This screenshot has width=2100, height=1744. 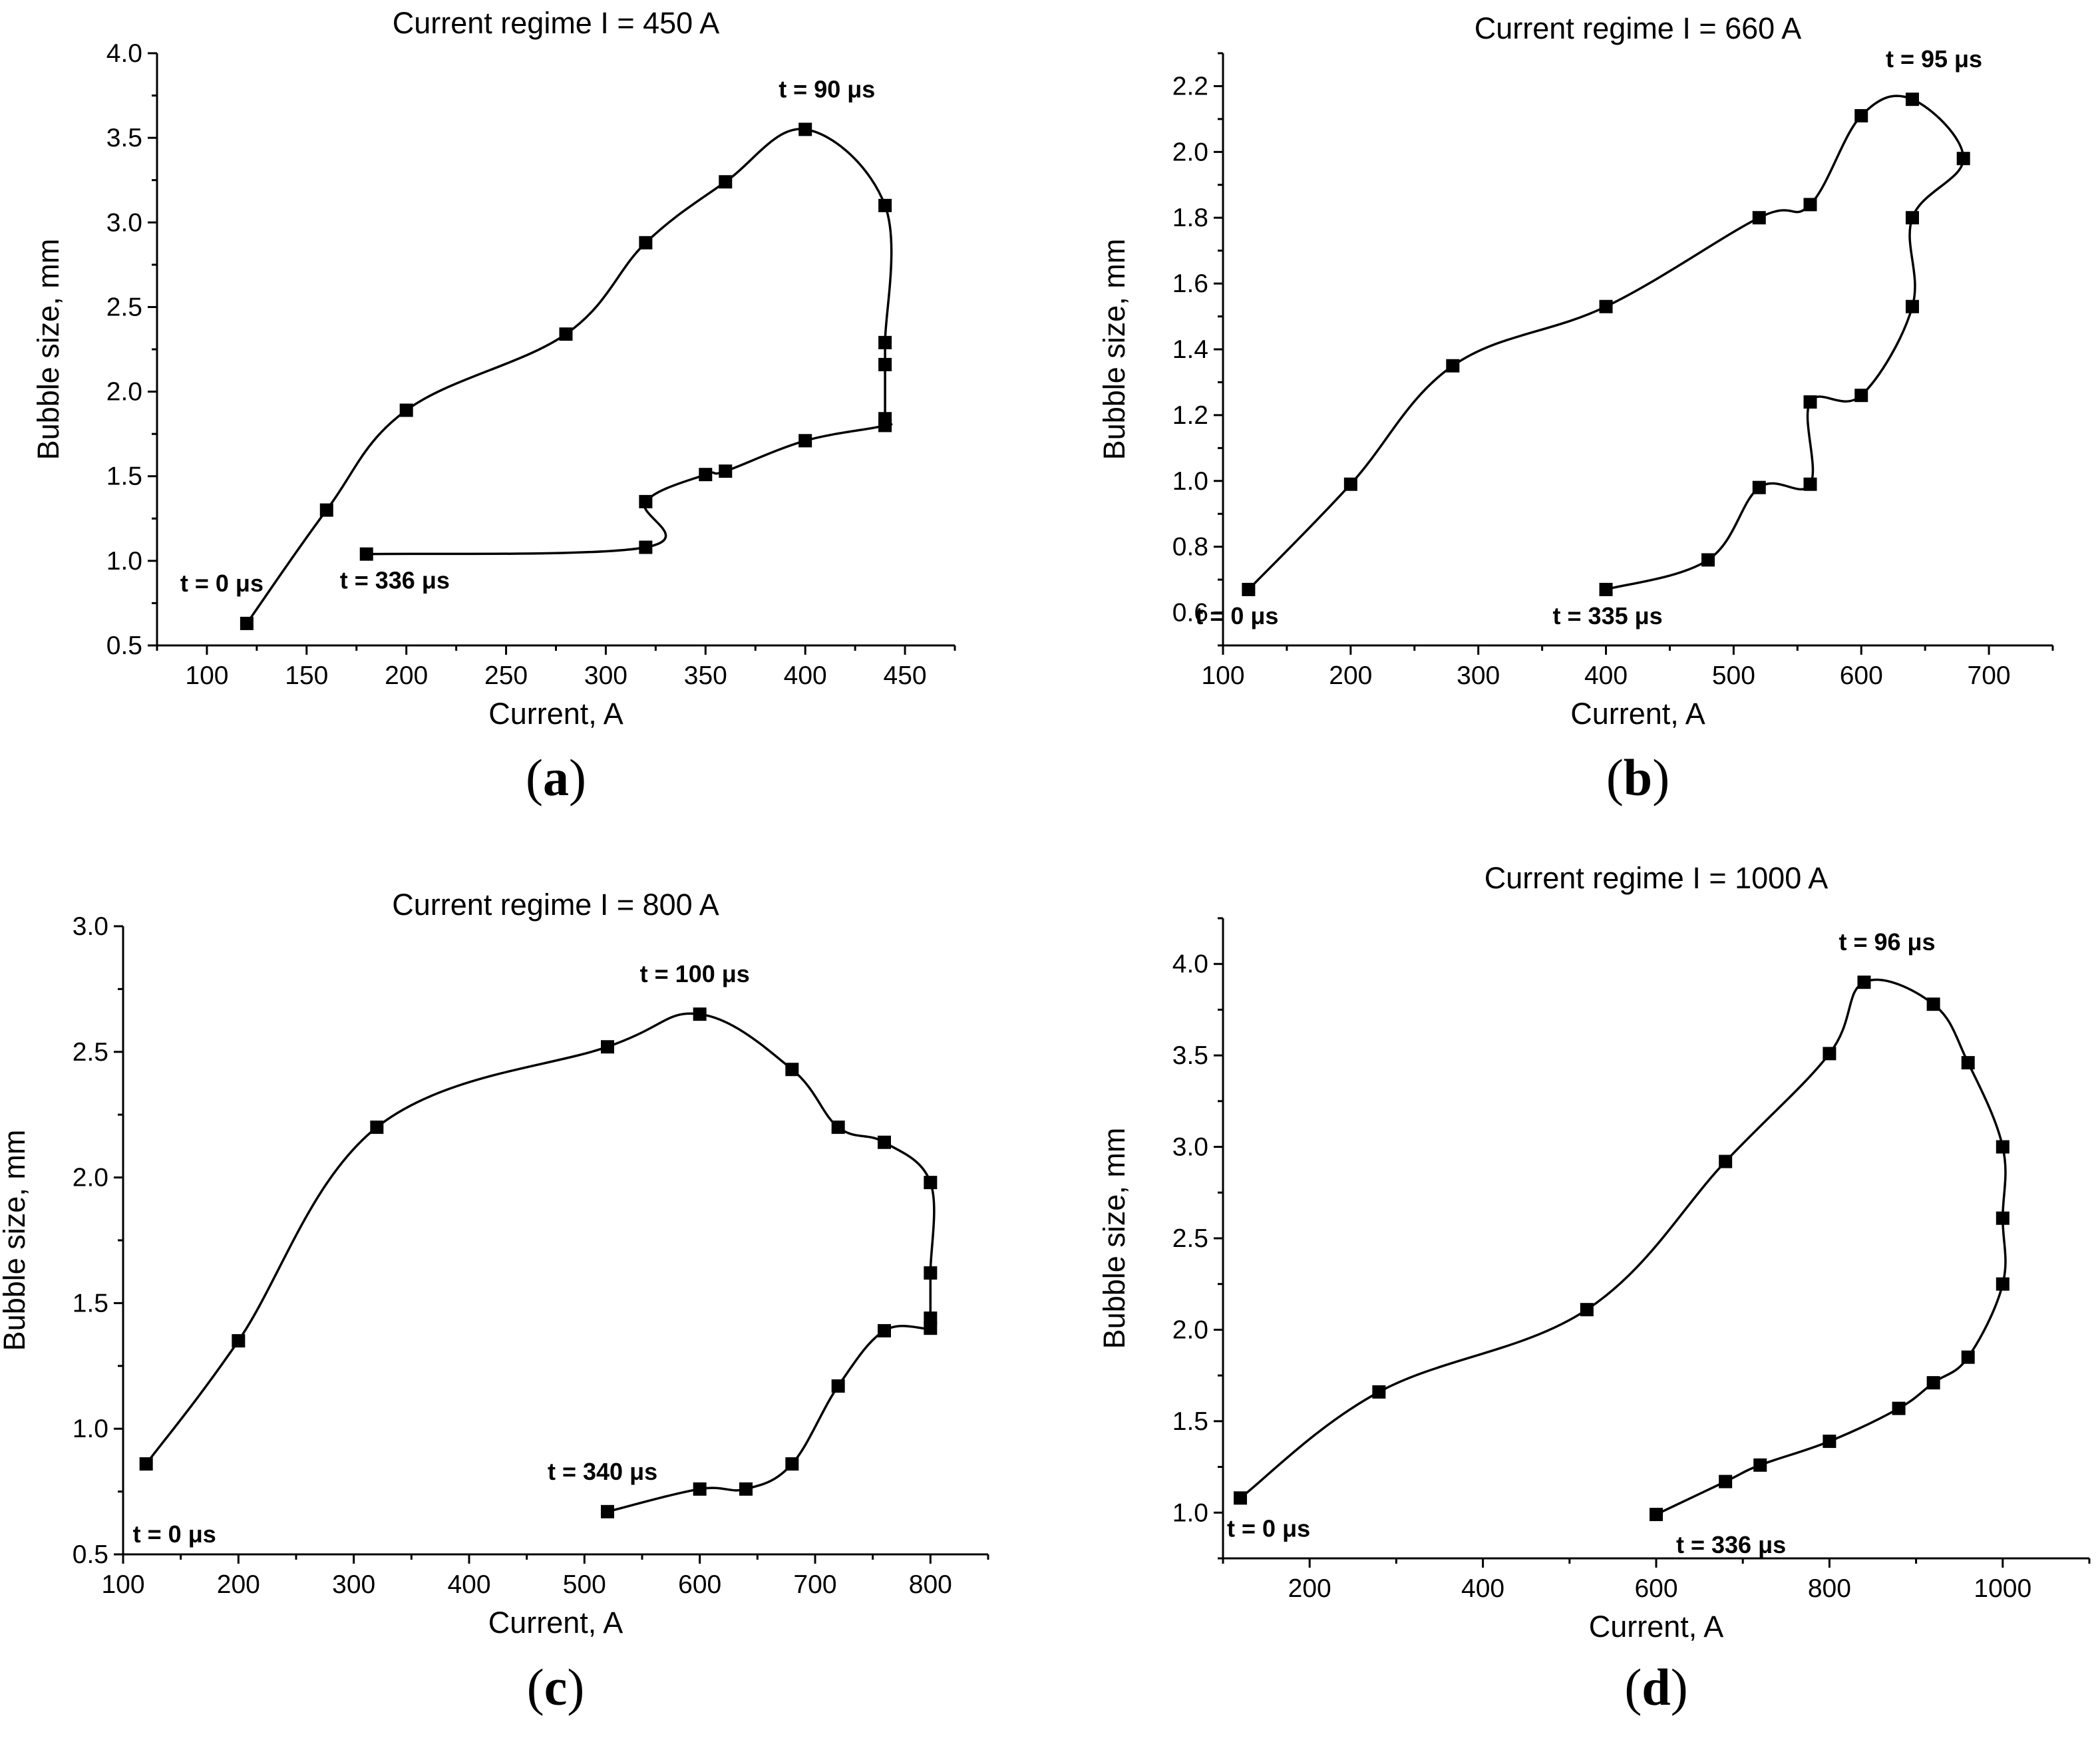 What do you see at coordinates (1734, 675) in the screenshot?
I see `x-tick-label: 500` at bounding box center [1734, 675].